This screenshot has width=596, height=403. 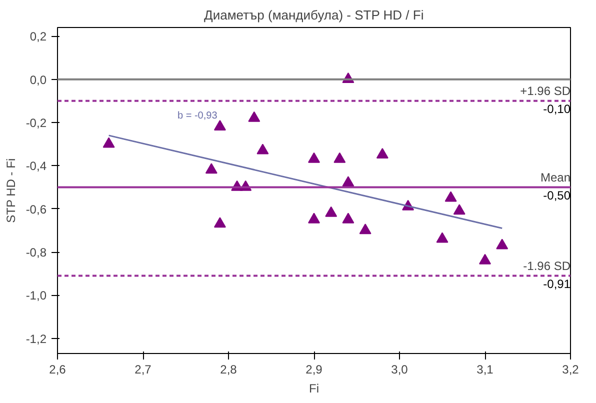 I want to click on annotation: -0,91, so click(x=557, y=283).